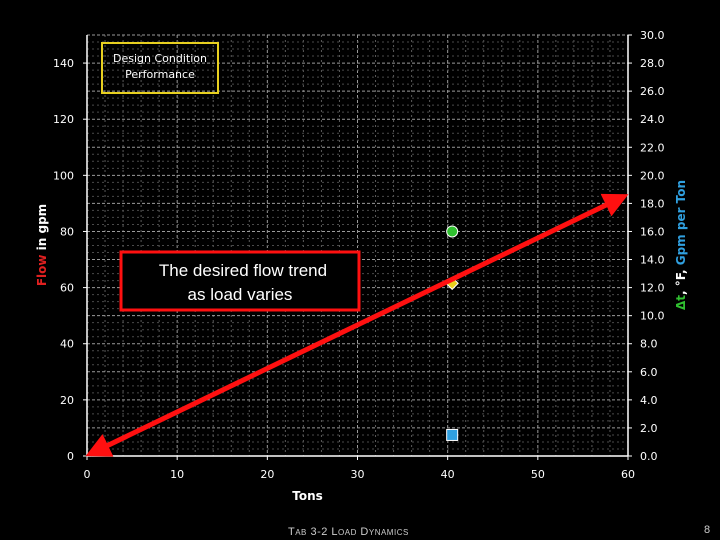  I want to click on x-tick-label: 20, so click(267, 474).